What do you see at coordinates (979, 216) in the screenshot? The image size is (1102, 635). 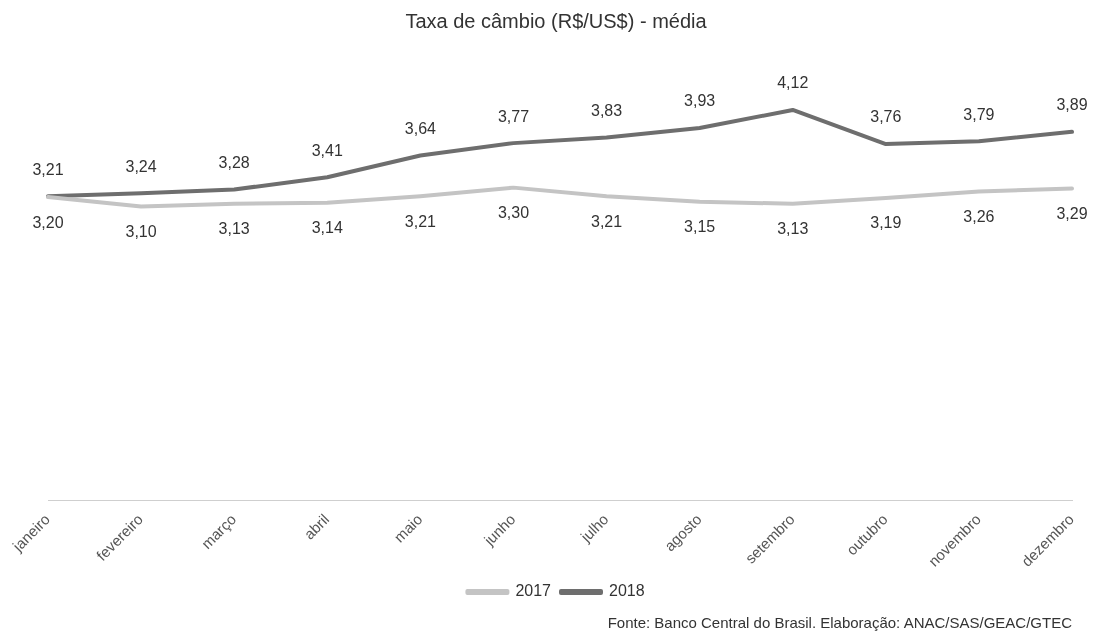 I see `data-label: 3,26` at bounding box center [979, 216].